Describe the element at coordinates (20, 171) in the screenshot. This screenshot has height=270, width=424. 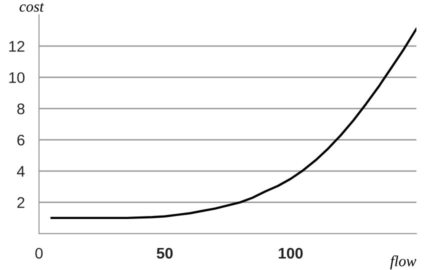
I see `y-tick-label: 4` at that location.